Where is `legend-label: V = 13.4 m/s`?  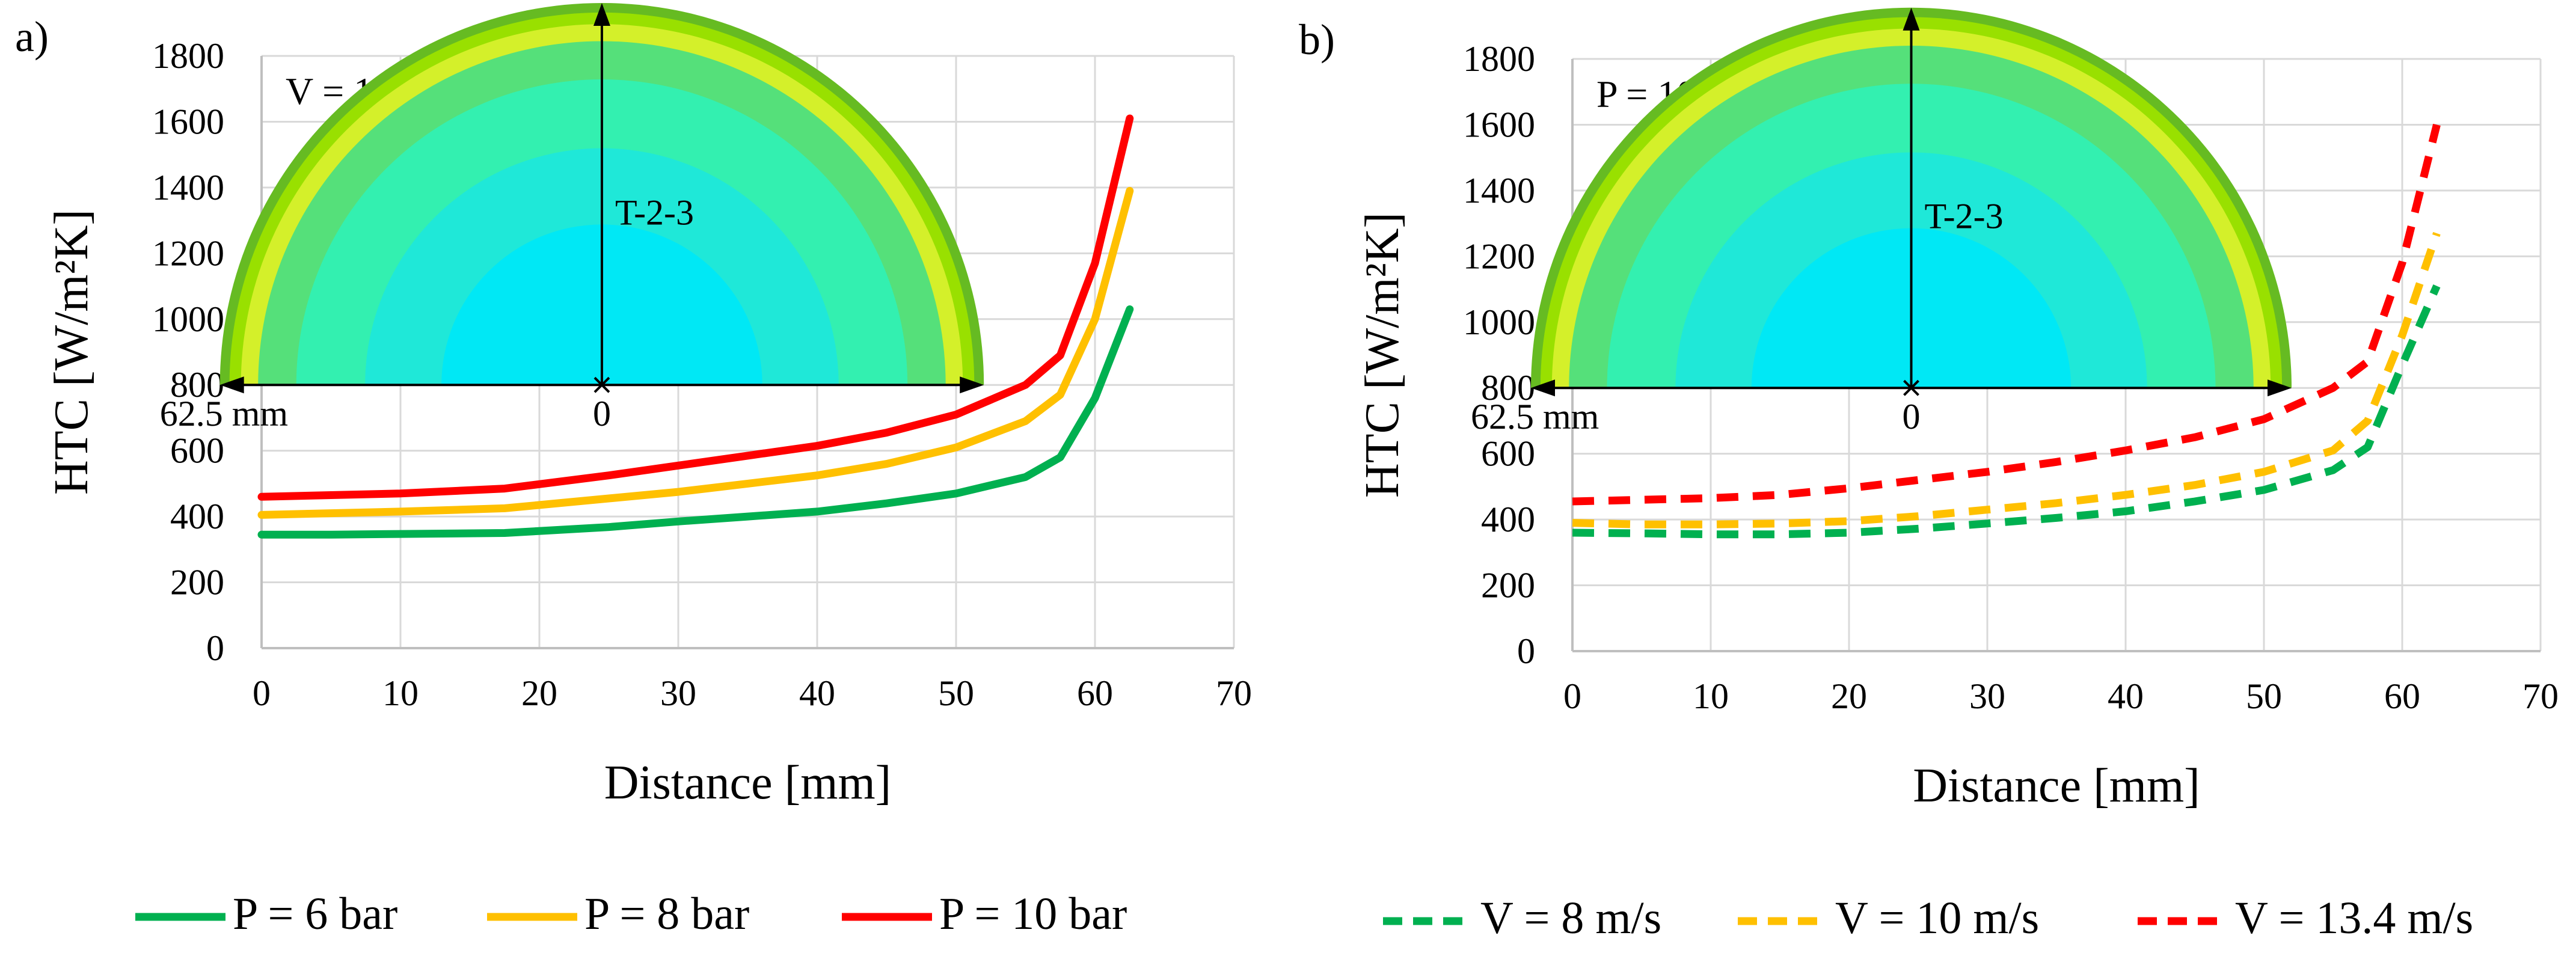 legend-label: V = 13.4 m/s is located at coordinates (2354, 918).